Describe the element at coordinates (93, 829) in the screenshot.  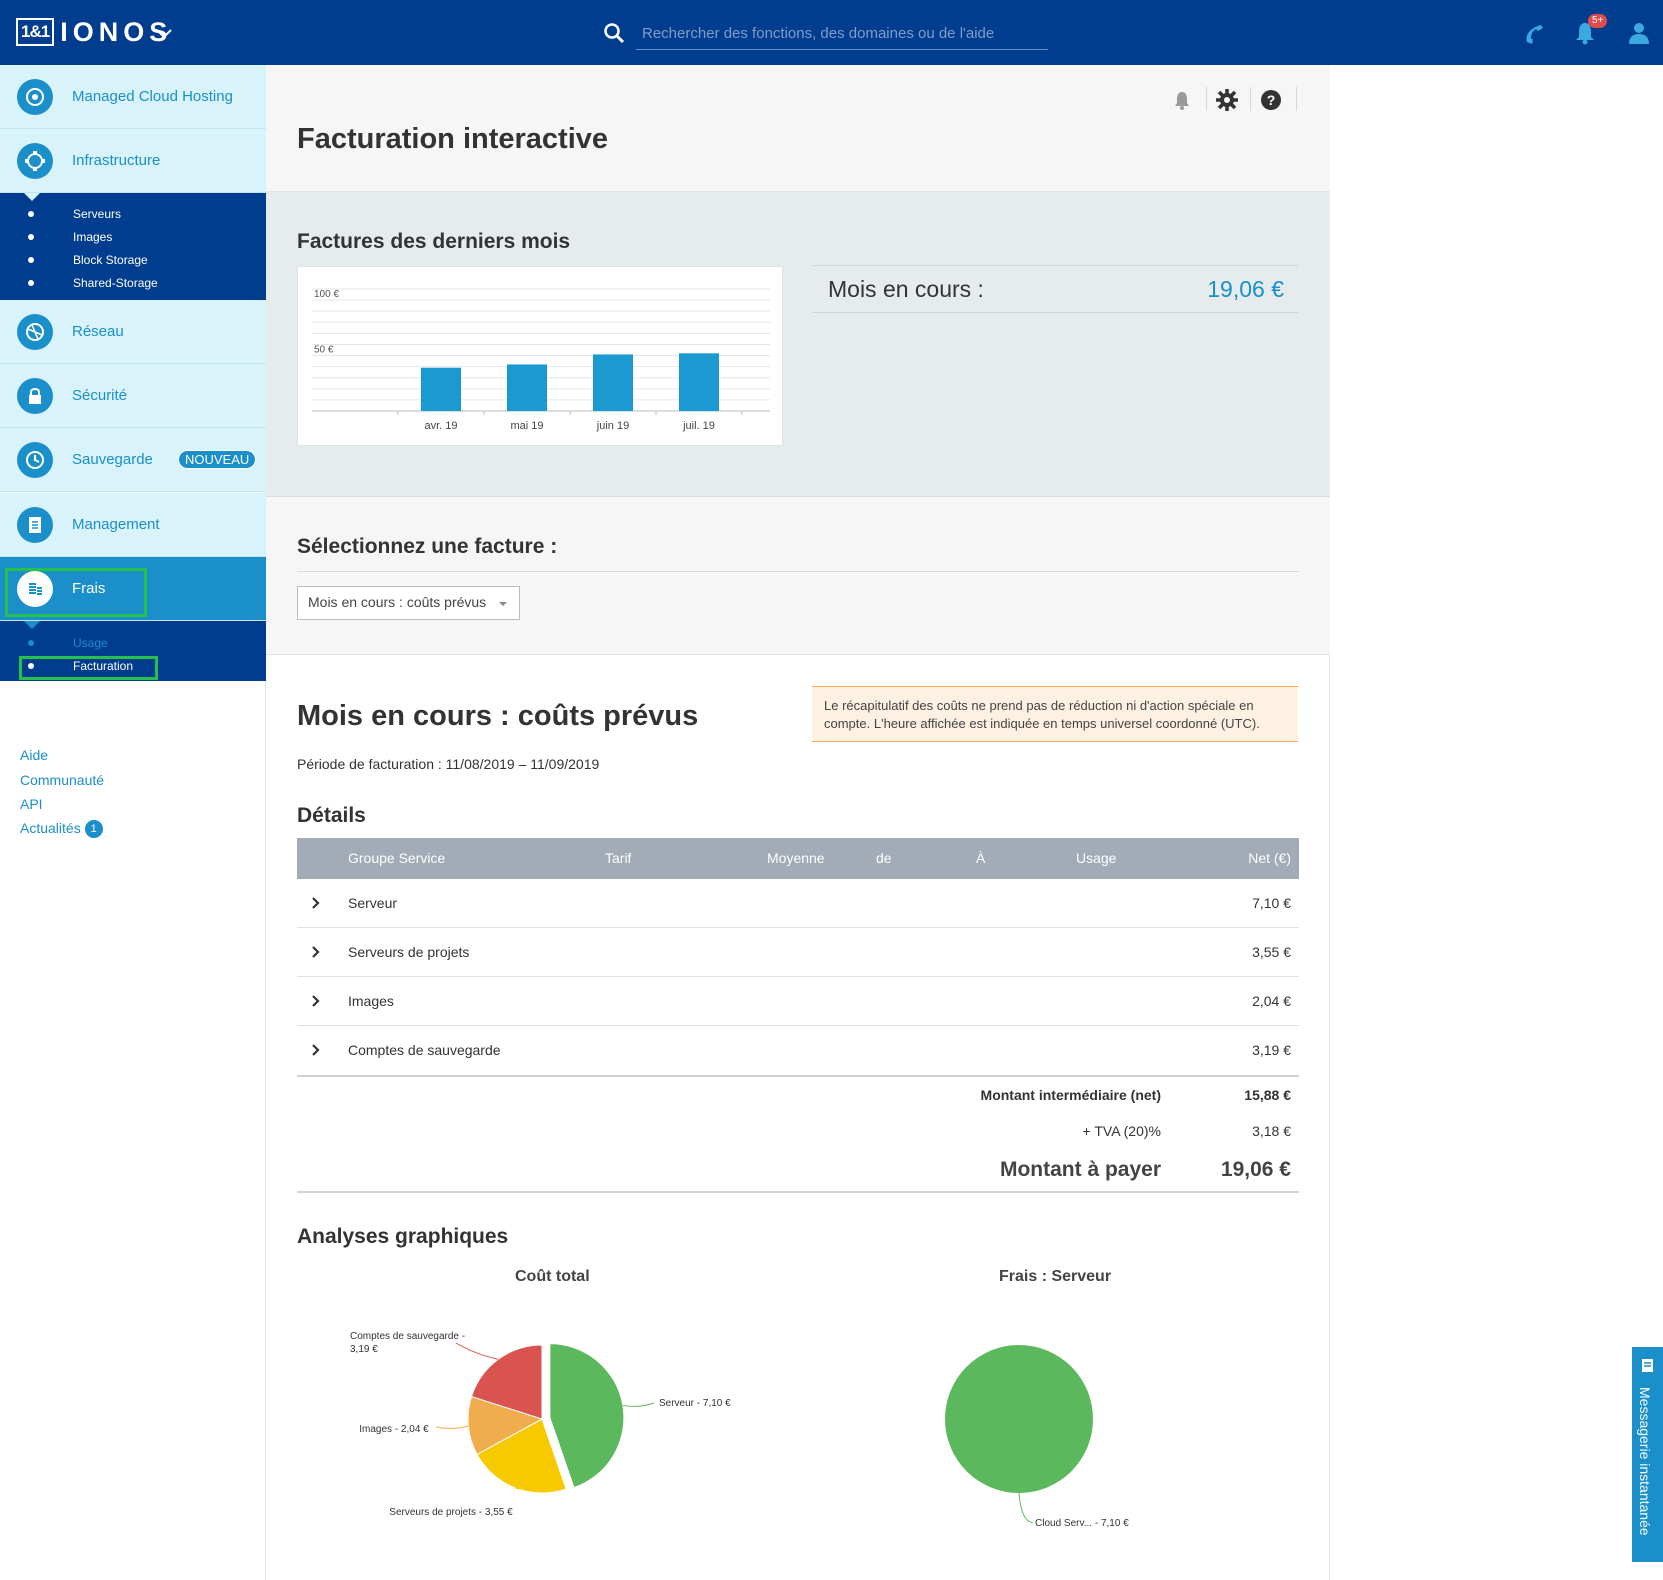
I see `count-badge: 1` at that location.